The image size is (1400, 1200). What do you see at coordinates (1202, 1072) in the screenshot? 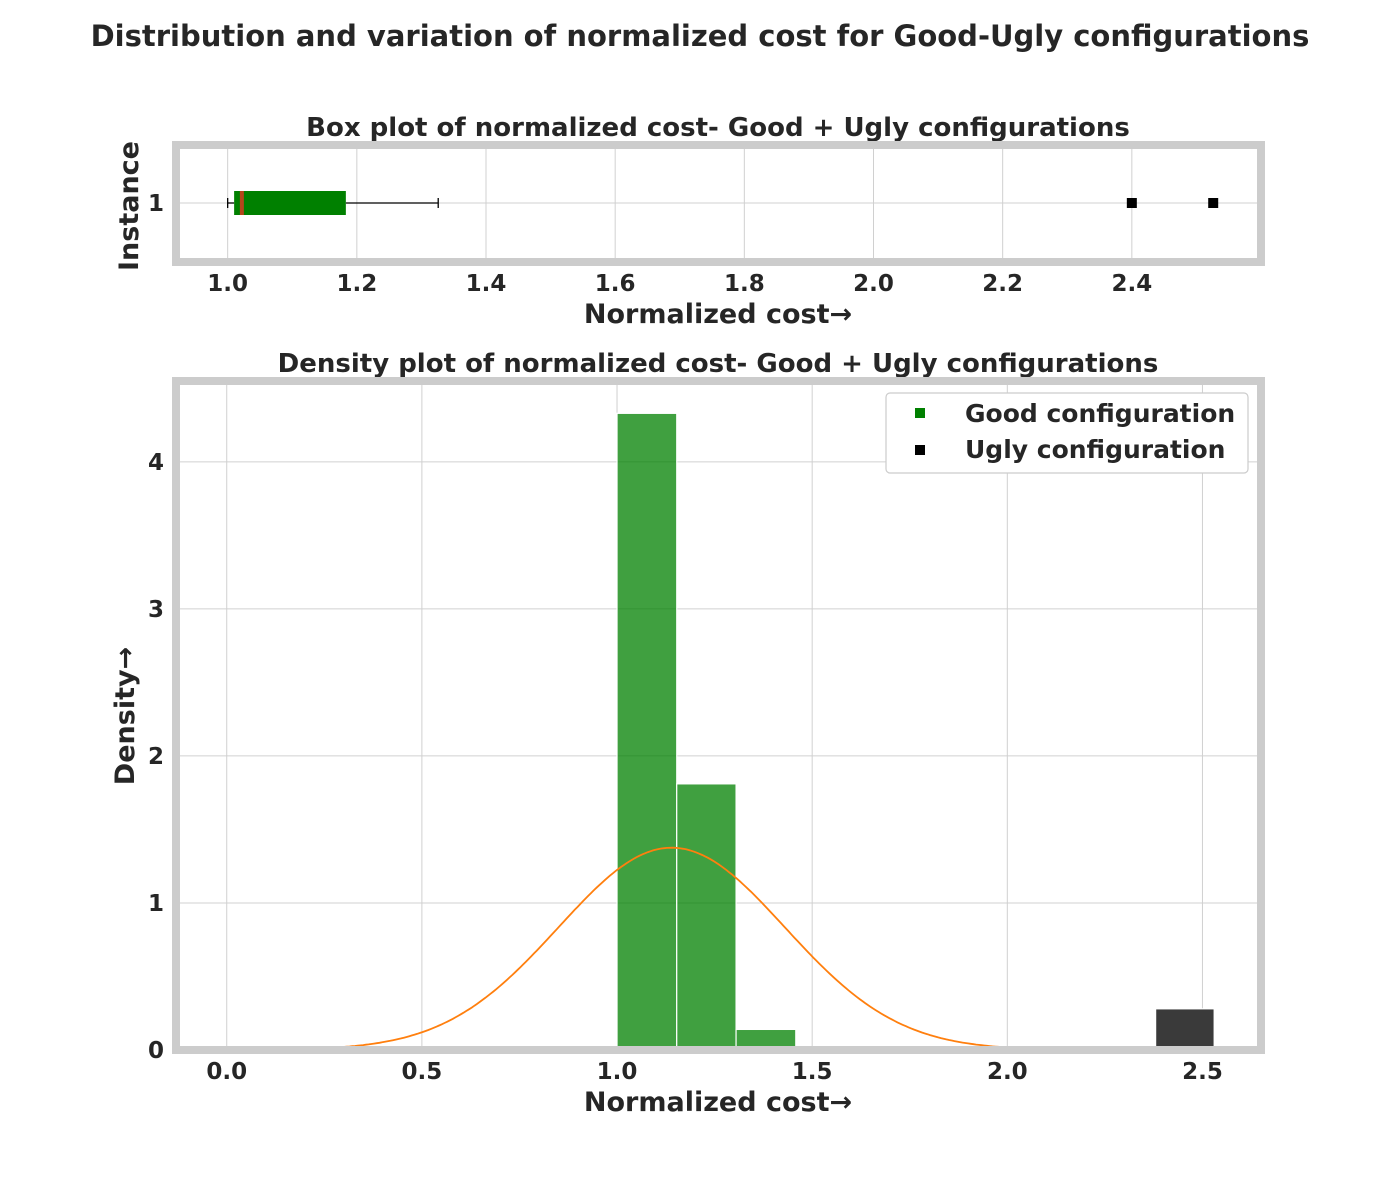
I see `density-x-tick-label: 2.5` at bounding box center [1202, 1072].